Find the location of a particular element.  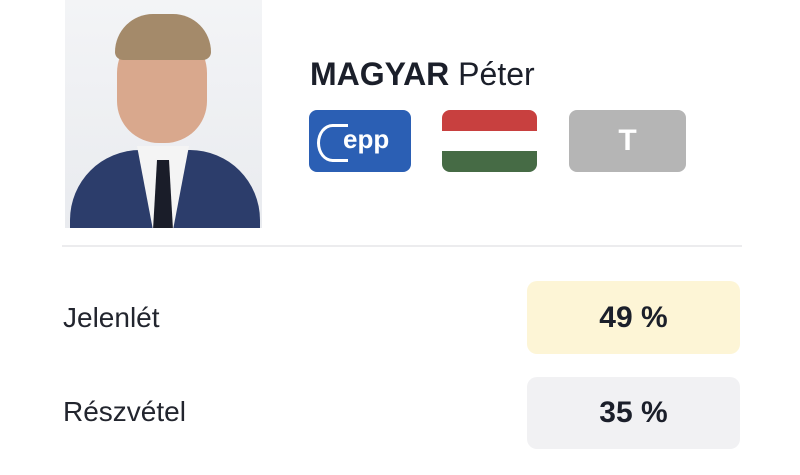

hungary-flag-icon is located at coordinates (489, 141).